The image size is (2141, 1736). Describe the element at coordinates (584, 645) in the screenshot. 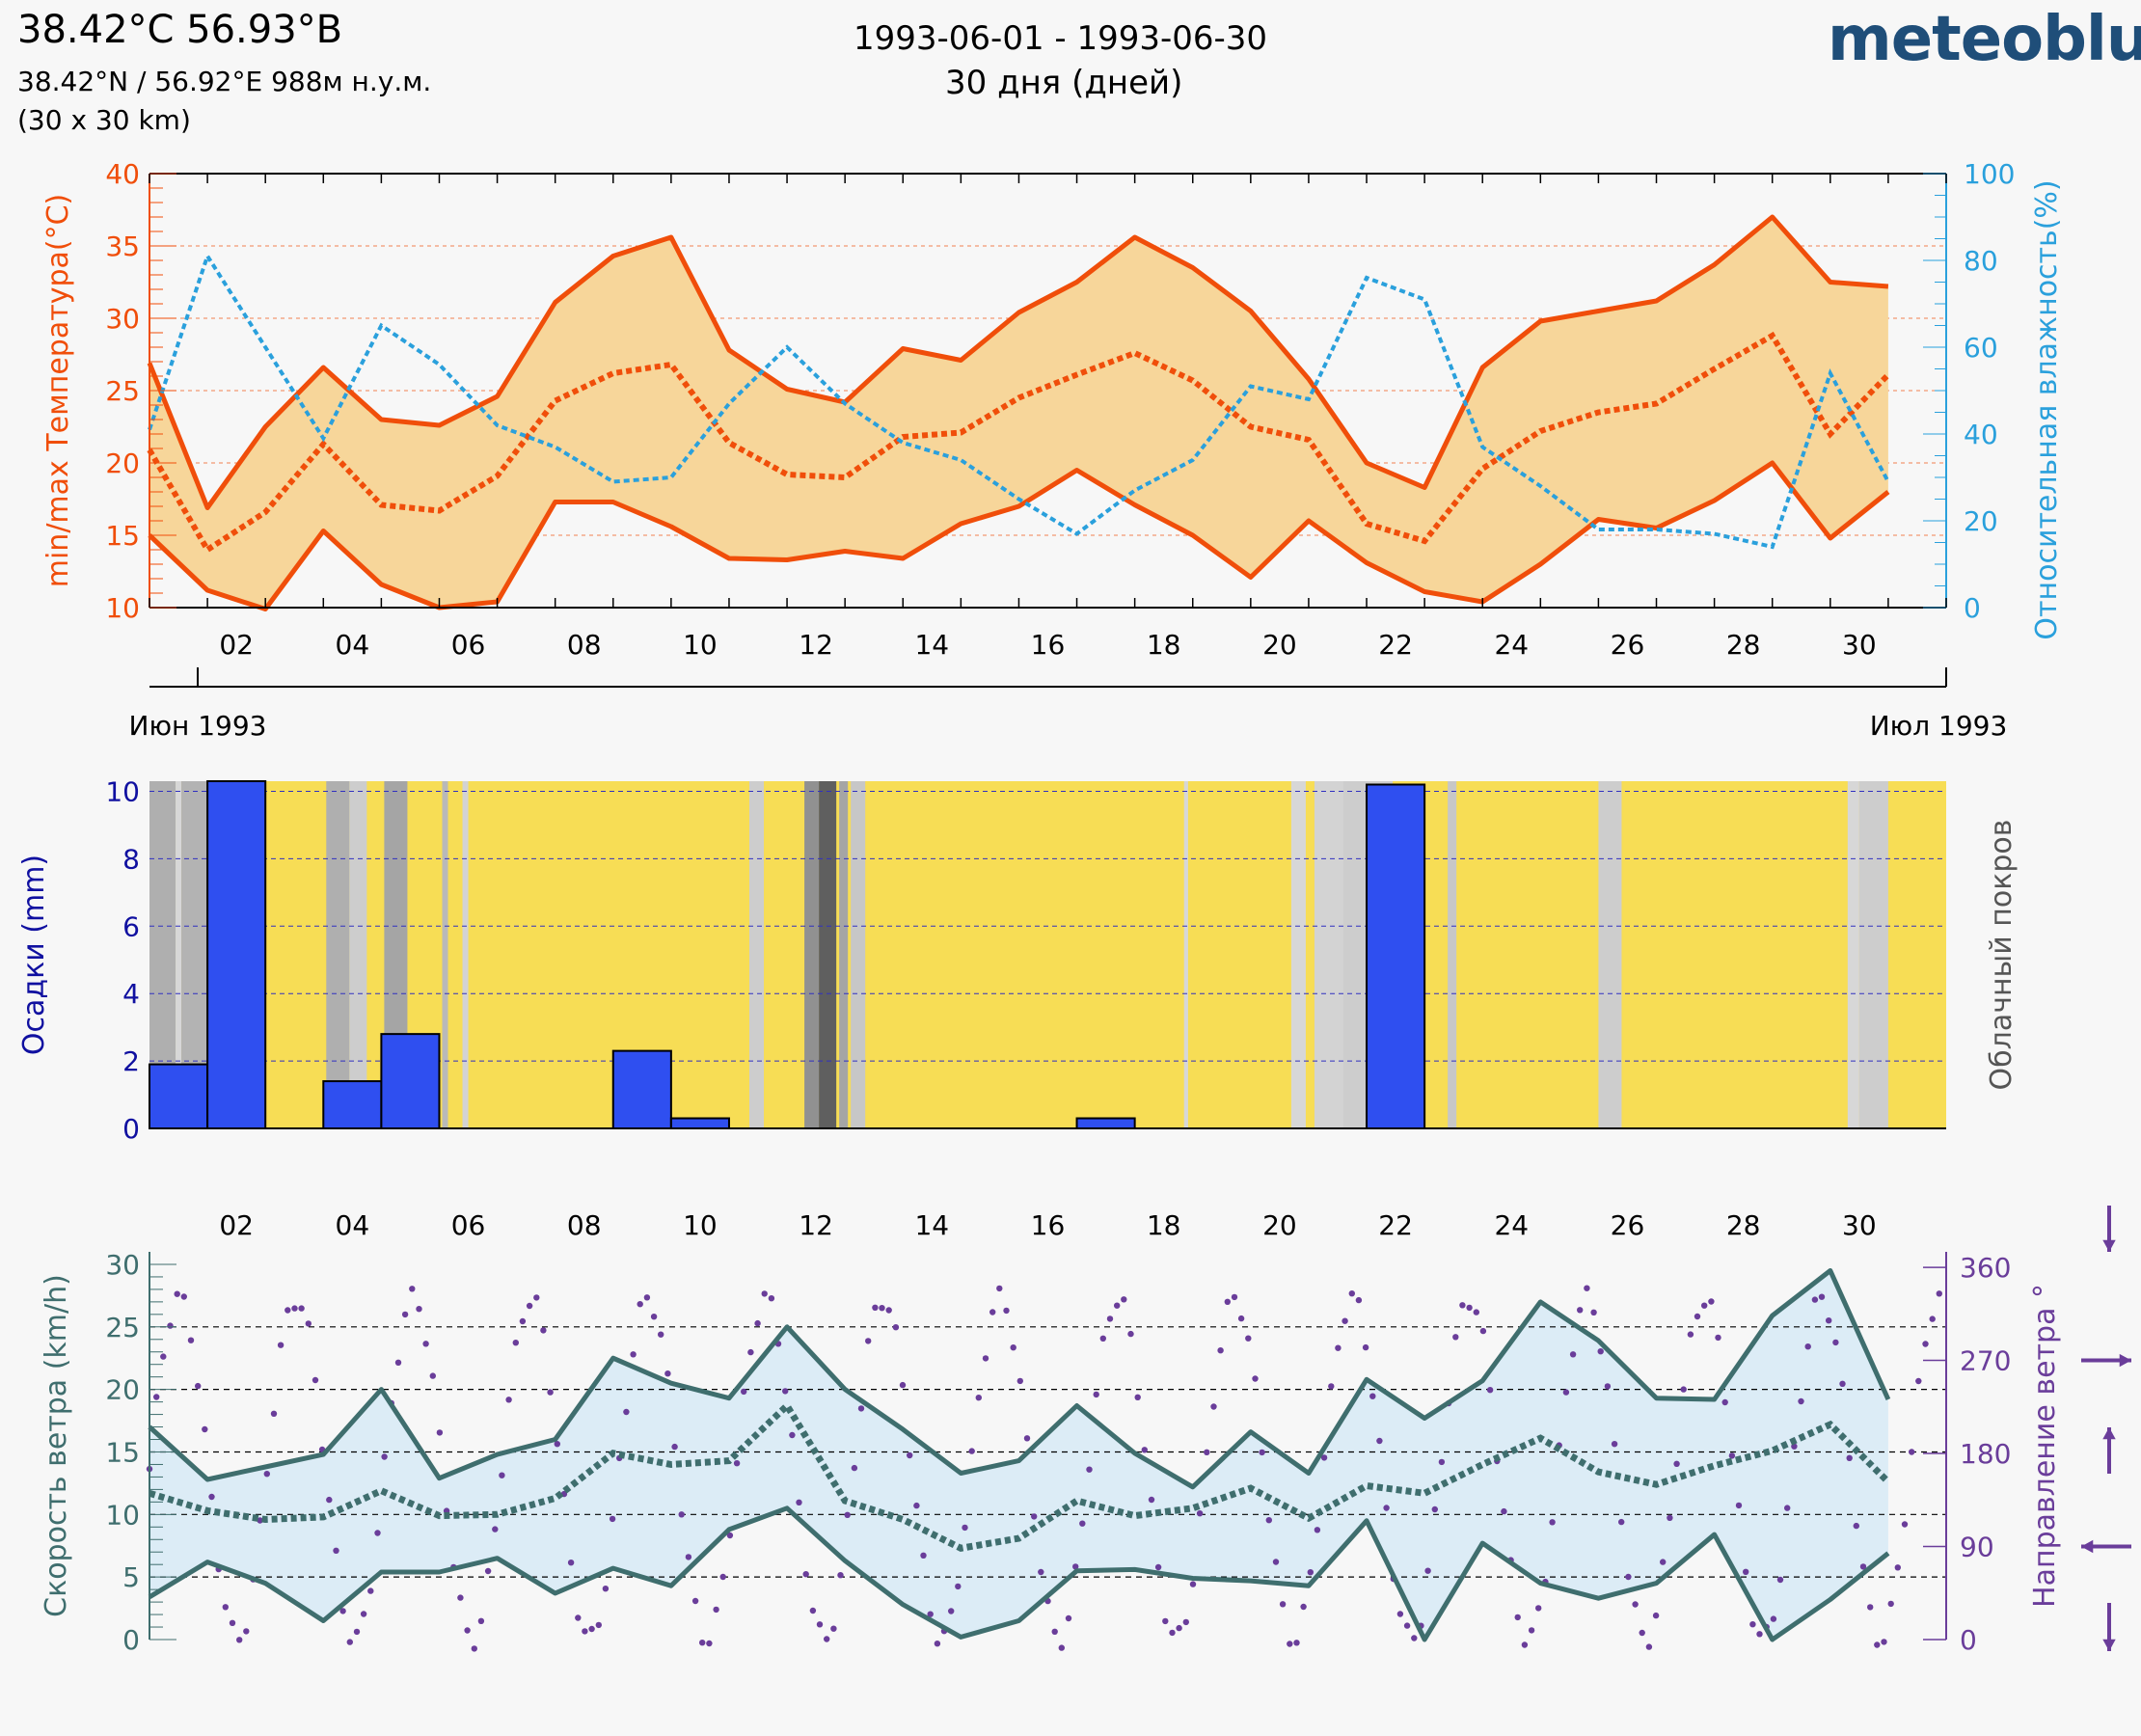

I see `temp-x-tick-label: 08` at that location.